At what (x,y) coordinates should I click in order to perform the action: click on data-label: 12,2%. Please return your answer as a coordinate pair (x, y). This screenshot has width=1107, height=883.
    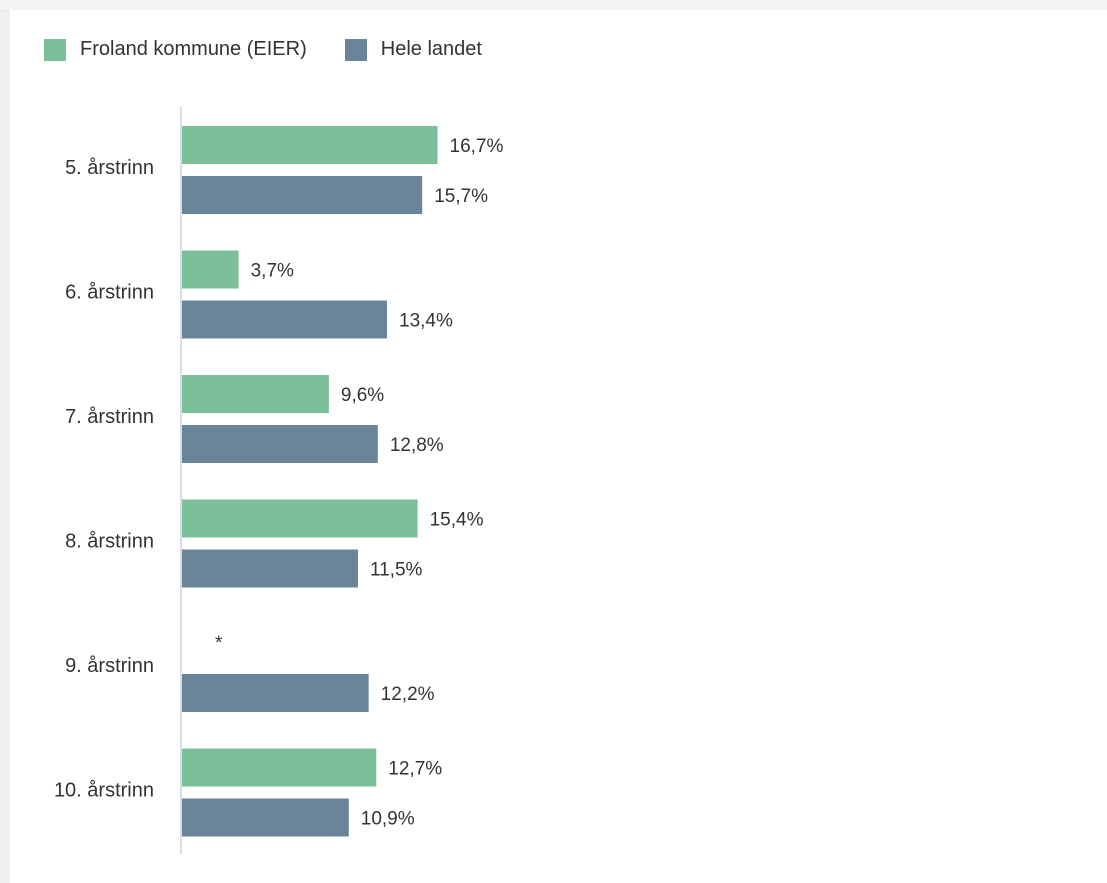
    Looking at the image, I should click on (408, 694).